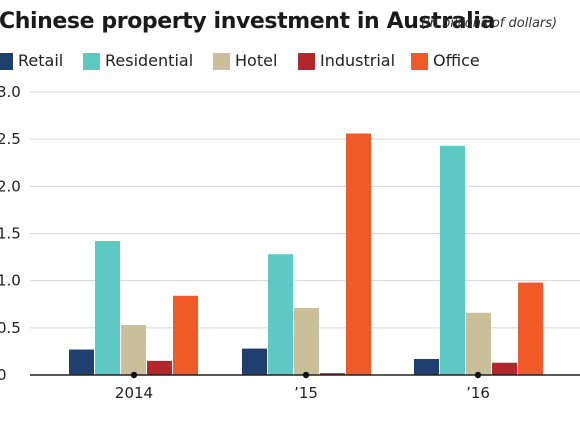 This screenshot has width=580, height=440. Describe the element at coordinates (10, 92) in the screenshot. I see `y-tick-label: 3.0` at that location.